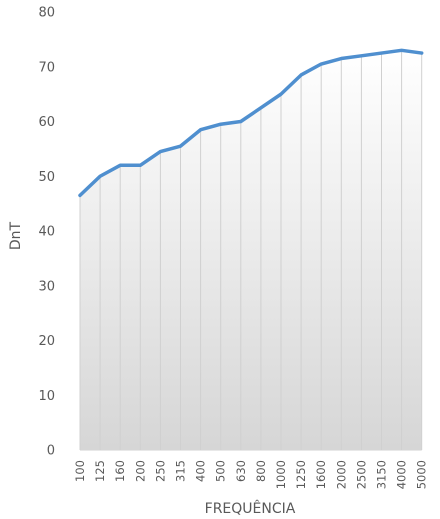  Describe the element at coordinates (46, 122) in the screenshot. I see `y-tick-label: 60` at that location.